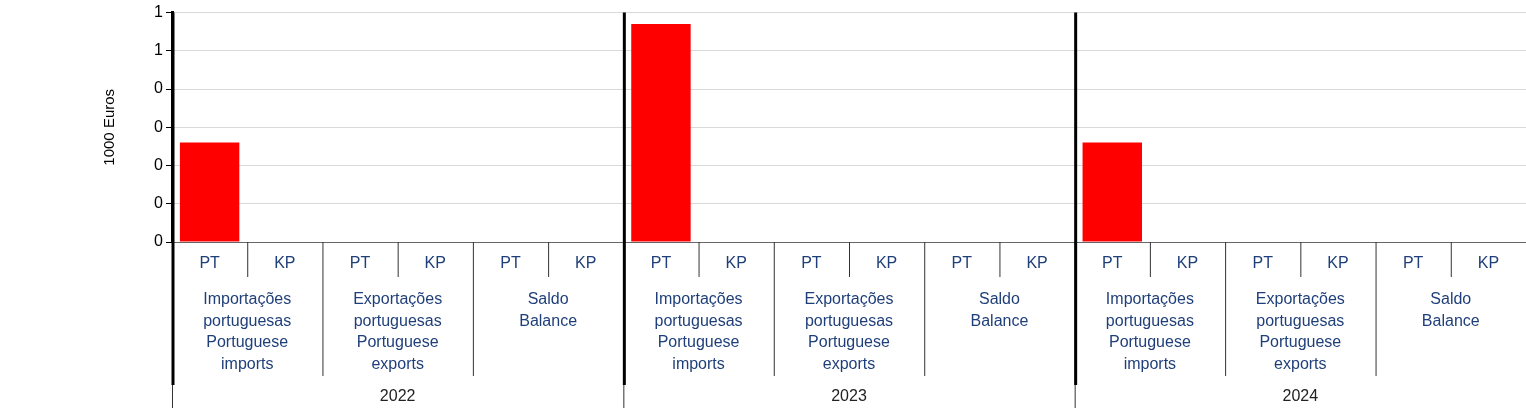 The width and height of the screenshot is (1526, 408). What do you see at coordinates (397, 396) in the screenshot?
I see `text: 2022` at bounding box center [397, 396].